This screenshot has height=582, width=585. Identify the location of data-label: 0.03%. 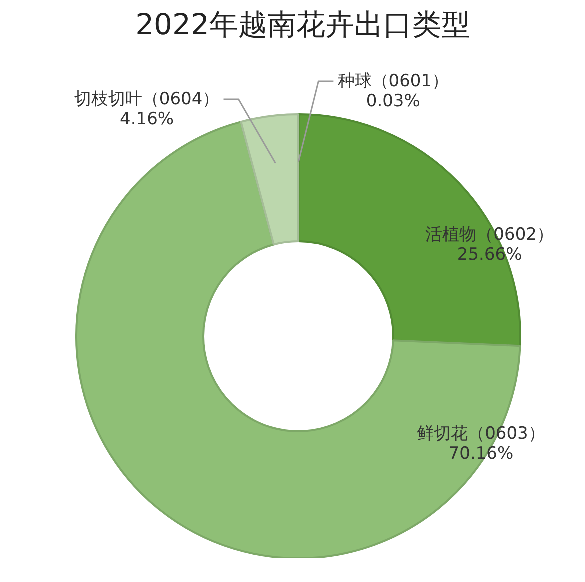
(393, 102).